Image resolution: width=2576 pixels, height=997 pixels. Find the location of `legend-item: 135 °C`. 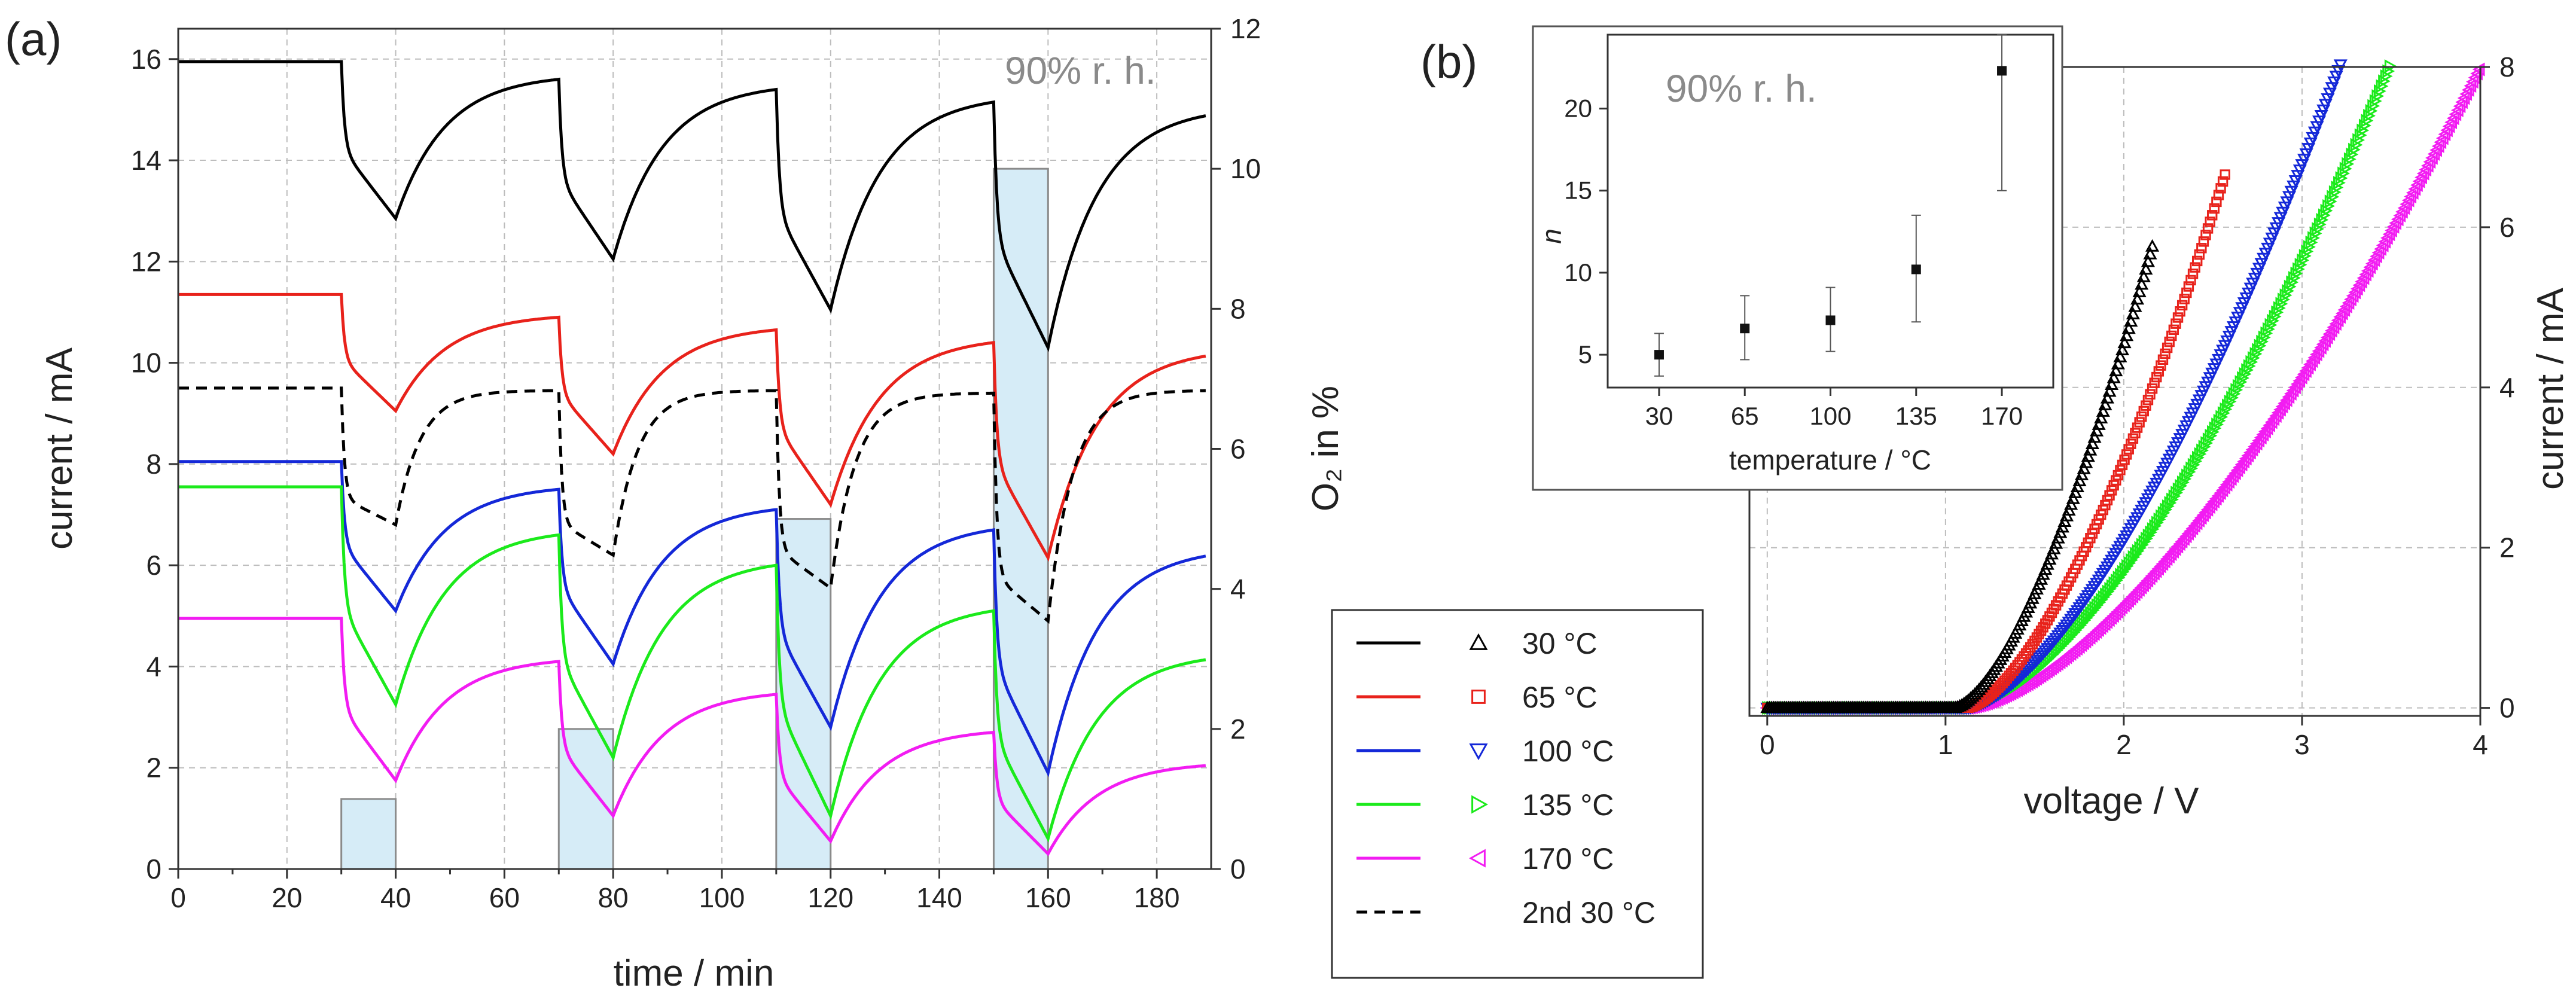

legend-item: 135 °C is located at coordinates (1485, 805).